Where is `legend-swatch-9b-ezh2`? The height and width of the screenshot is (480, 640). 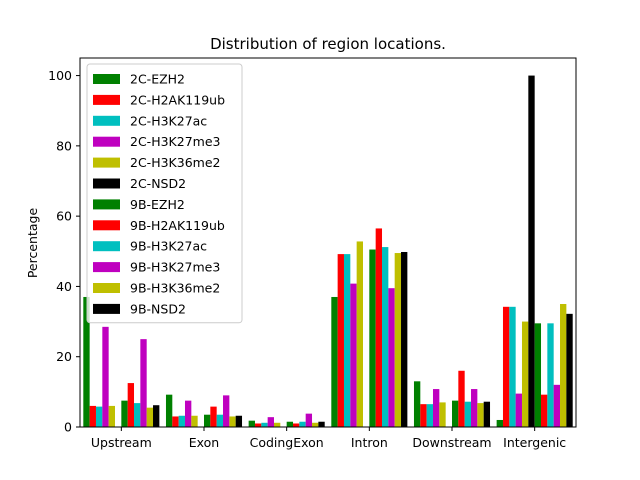
legend-swatch-9b-ezh2 is located at coordinates (106, 204).